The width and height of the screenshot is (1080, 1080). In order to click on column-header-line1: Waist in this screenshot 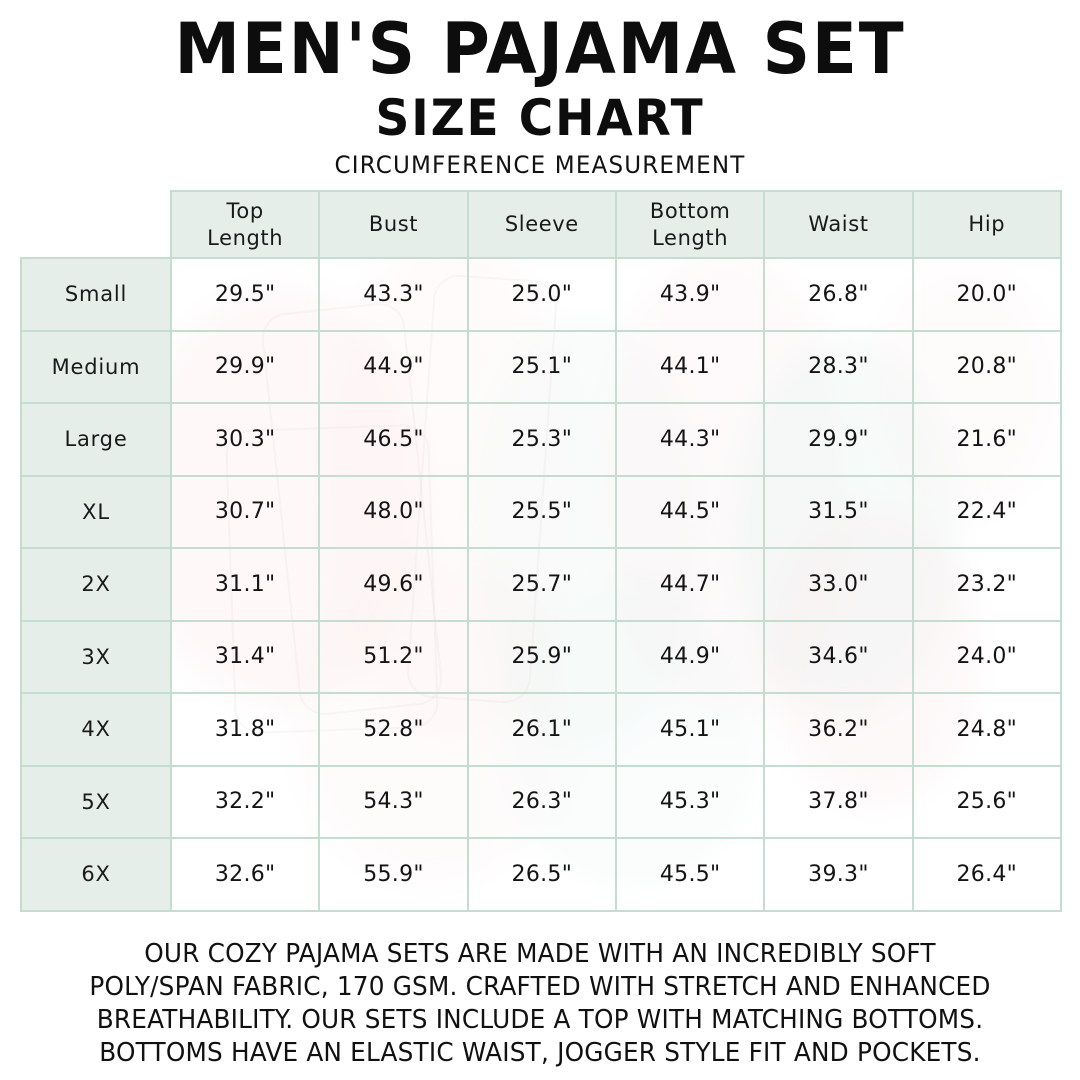, I will do `click(838, 224)`.